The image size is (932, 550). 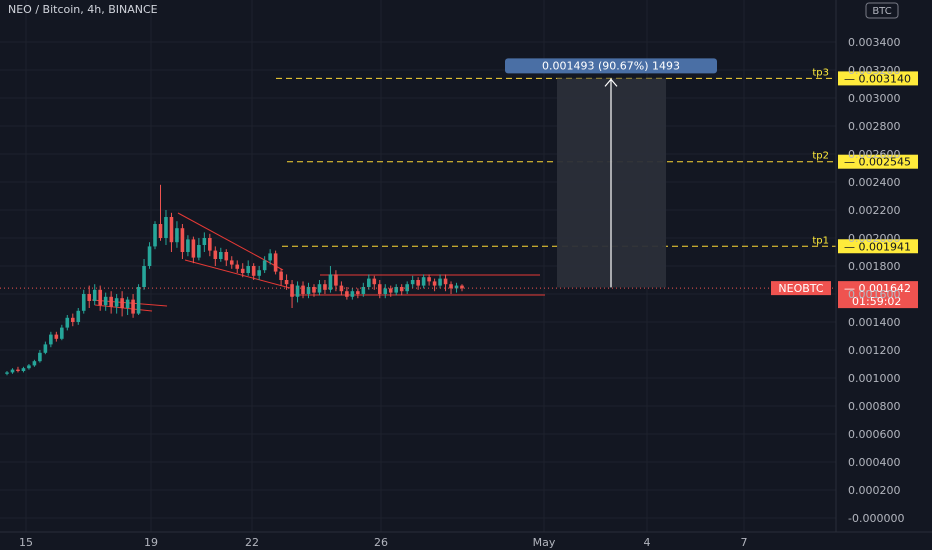 I want to click on level-name: tp2, so click(x=820, y=156).